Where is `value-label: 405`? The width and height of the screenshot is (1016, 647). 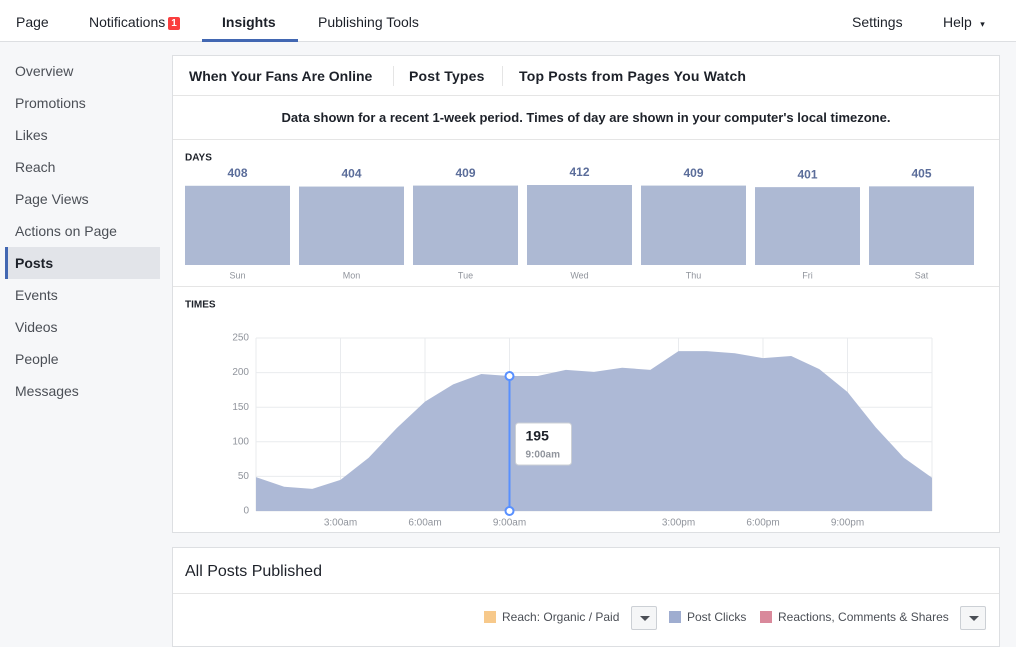 value-label: 405 is located at coordinates (921, 174).